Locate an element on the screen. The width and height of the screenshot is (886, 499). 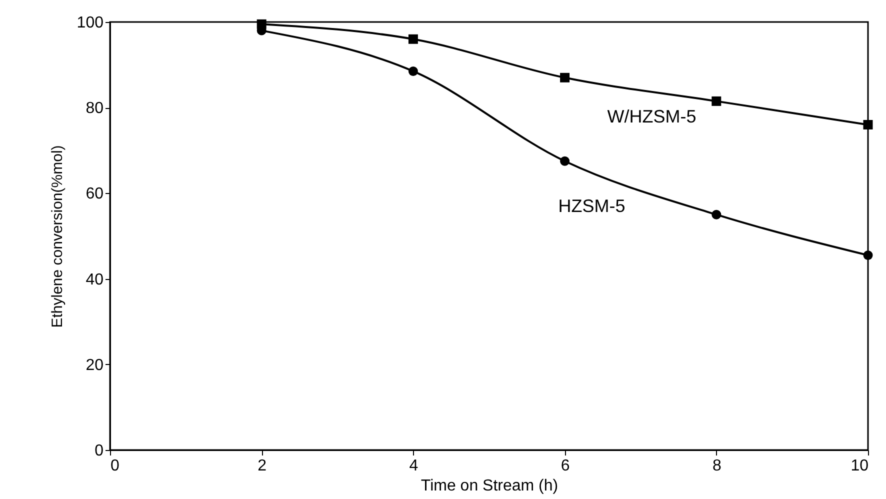
x-tick-label: 8 is located at coordinates (717, 466).